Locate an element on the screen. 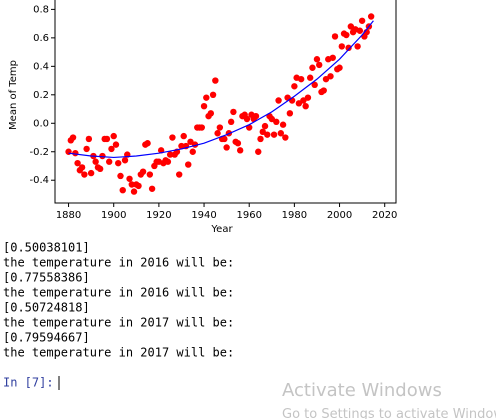 Image resolution: width=496 pixels, height=419 pixels. y-axis-label: Mean of Temp is located at coordinates (13, 95).